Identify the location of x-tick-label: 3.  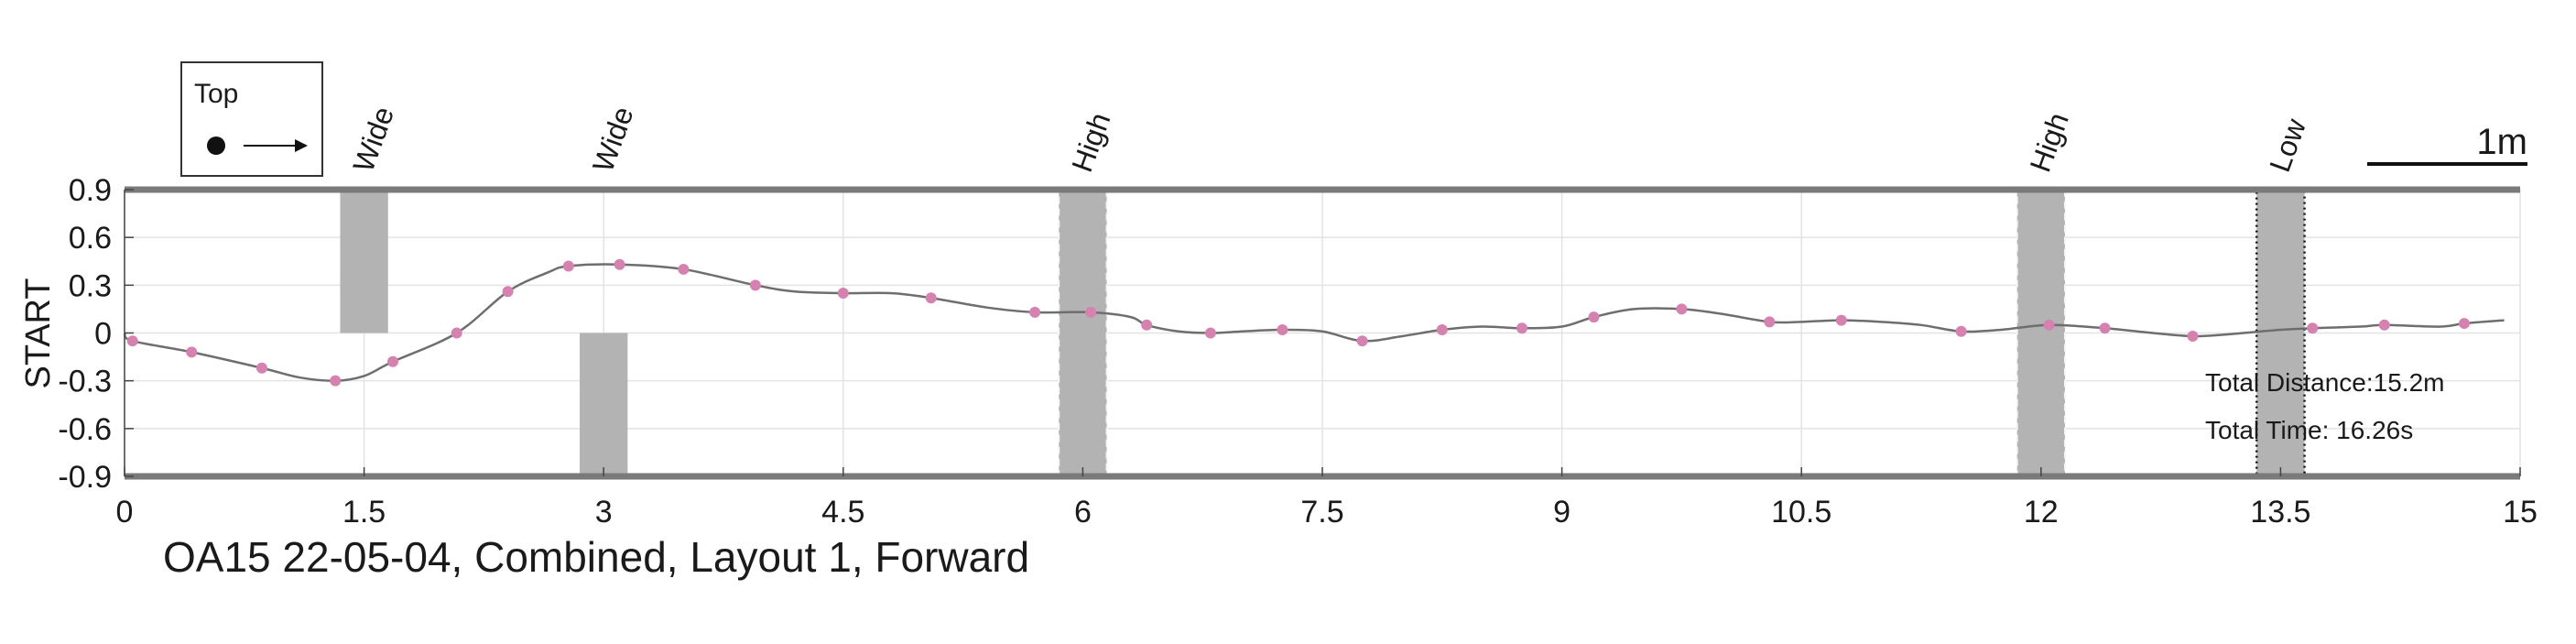
(604, 512).